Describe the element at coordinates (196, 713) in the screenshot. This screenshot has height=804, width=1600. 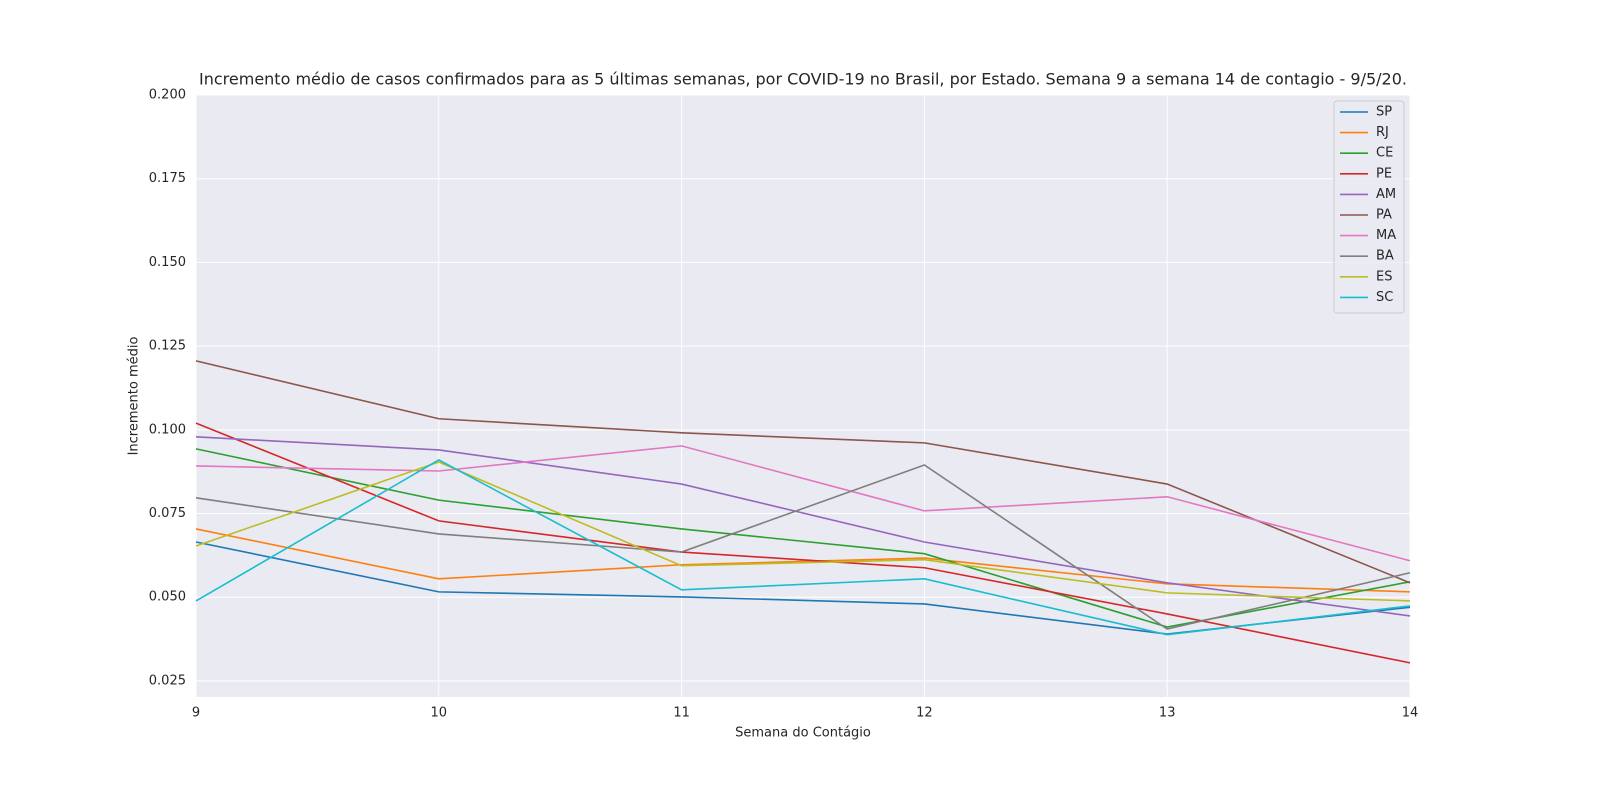
I see `x-tick-label: 9` at that location.